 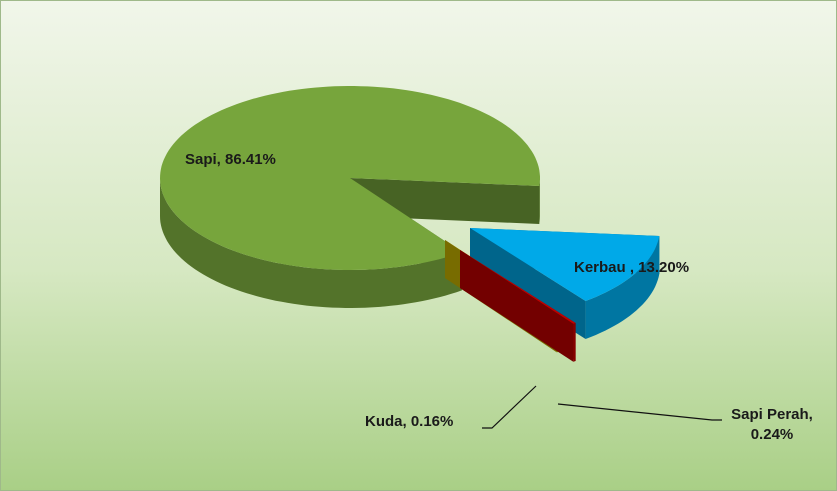 What do you see at coordinates (631, 267) in the screenshot?
I see `data-label: Kerbau , 13.20%` at bounding box center [631, 267].